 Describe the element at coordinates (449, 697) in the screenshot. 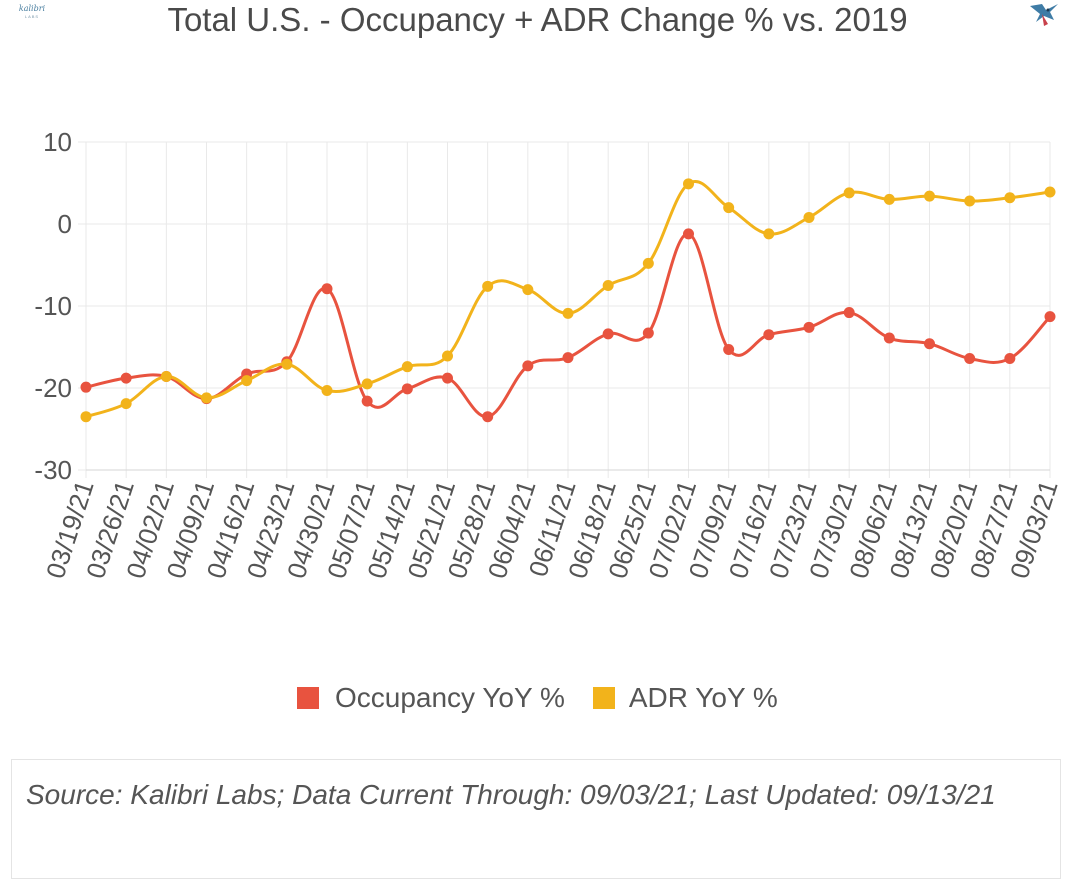

I see `legend-label-occupancy: Occupancy YoY %` at that location.